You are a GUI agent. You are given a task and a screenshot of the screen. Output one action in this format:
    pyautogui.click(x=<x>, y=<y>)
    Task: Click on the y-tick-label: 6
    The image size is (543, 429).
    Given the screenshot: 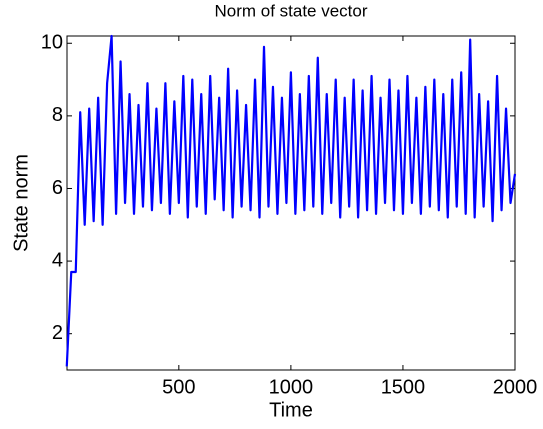 What is the action you would take?
    pyautogui.click(x=57, y=188)
    